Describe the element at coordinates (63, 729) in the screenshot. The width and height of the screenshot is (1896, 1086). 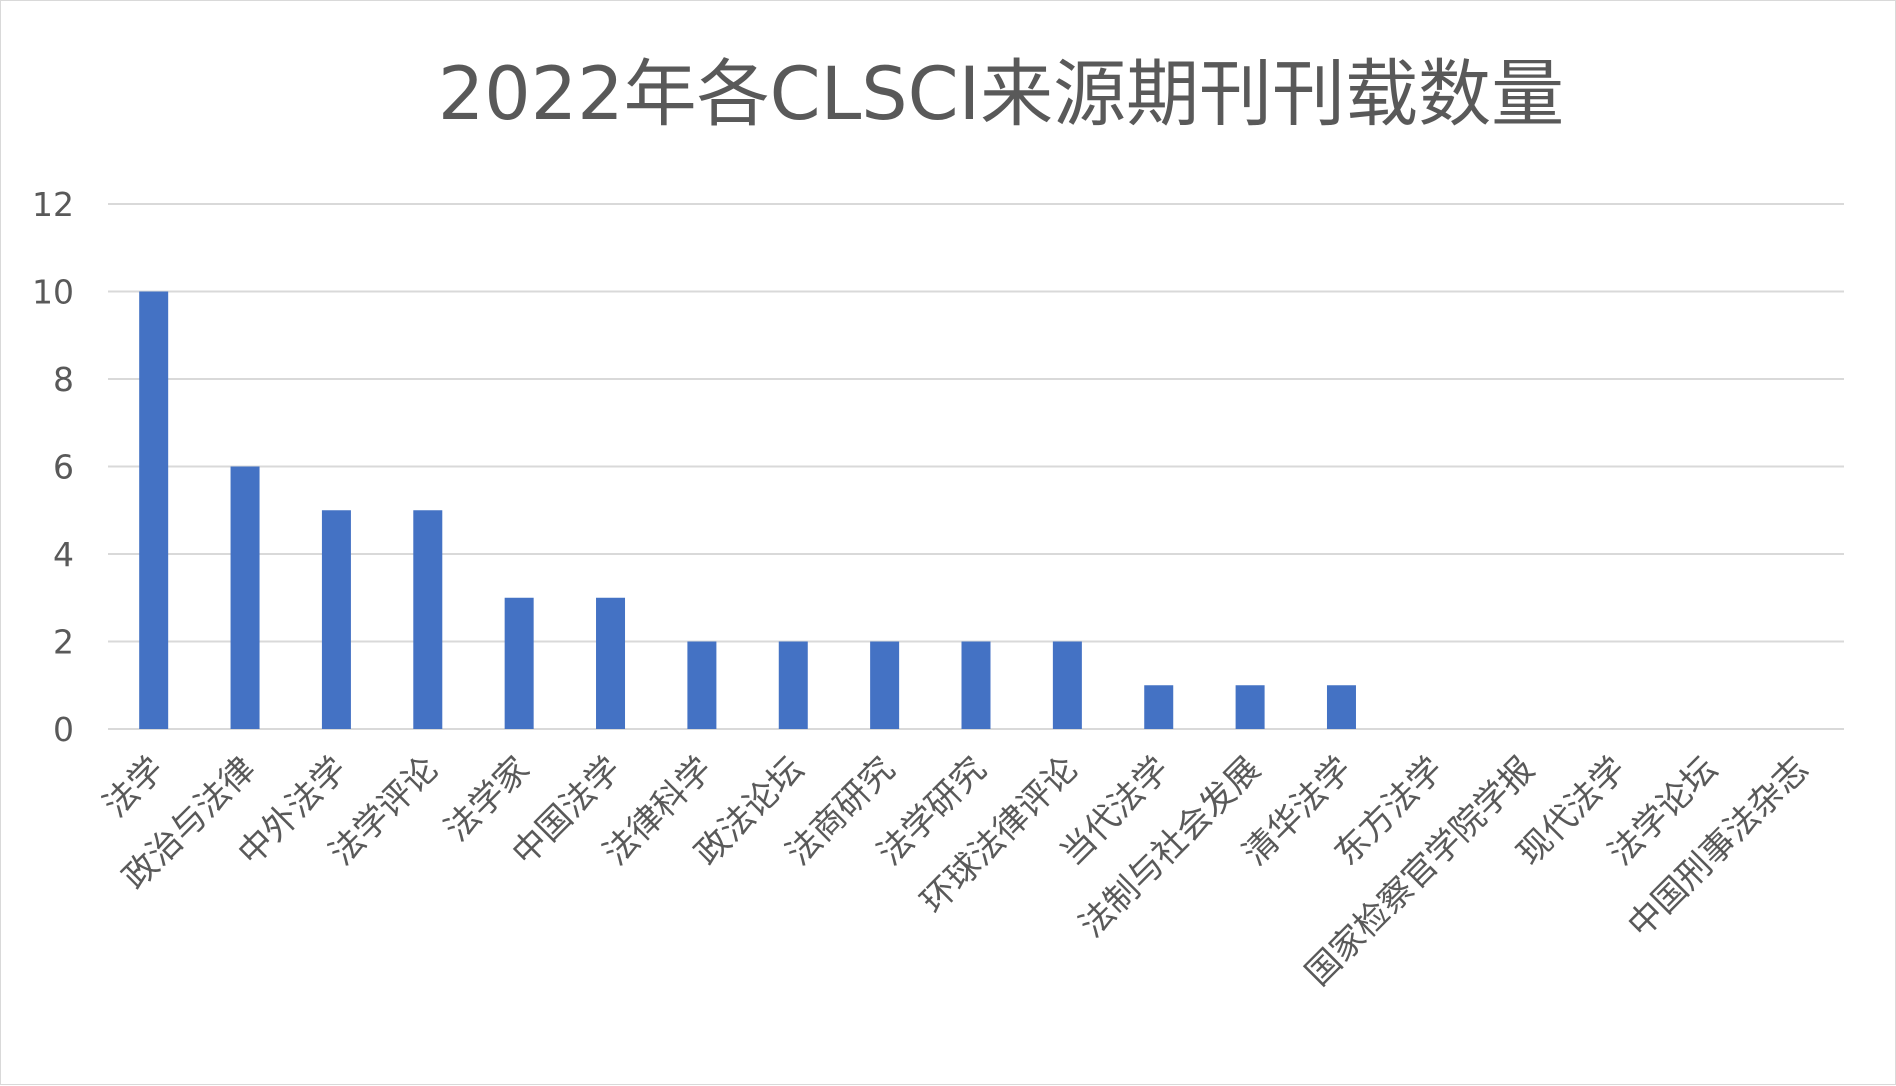
I see `y-tick-label: 0` at that location.